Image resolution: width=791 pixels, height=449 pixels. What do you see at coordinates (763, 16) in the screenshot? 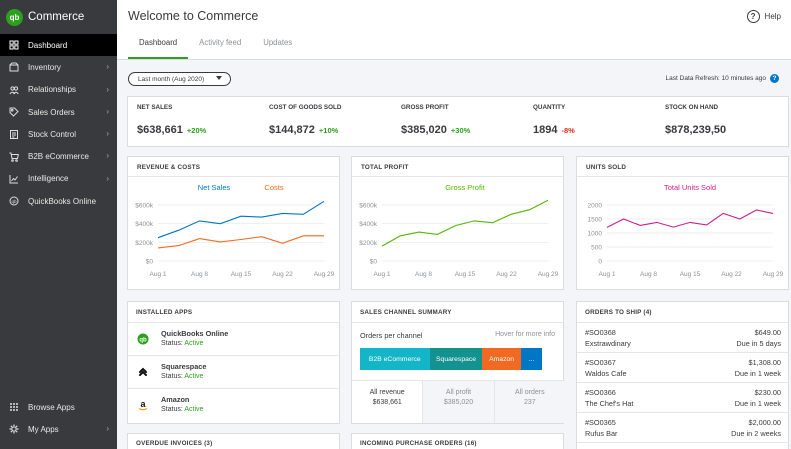
I see `help-button: ? Help` at bounding box center [763, 16].